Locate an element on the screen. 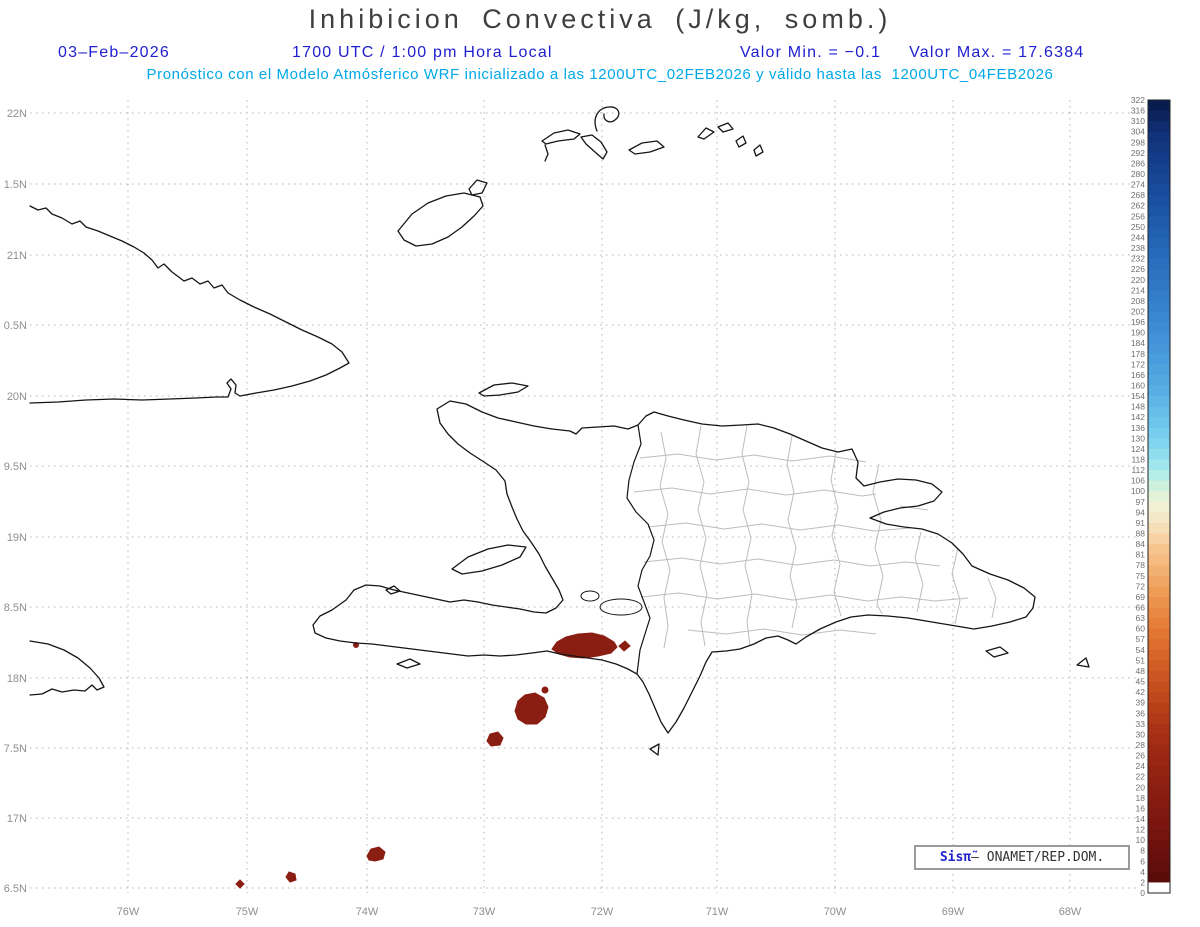 This screenshot has height=927, width=1200. svg-text: 7.5N is located at coordinates (15, 749).